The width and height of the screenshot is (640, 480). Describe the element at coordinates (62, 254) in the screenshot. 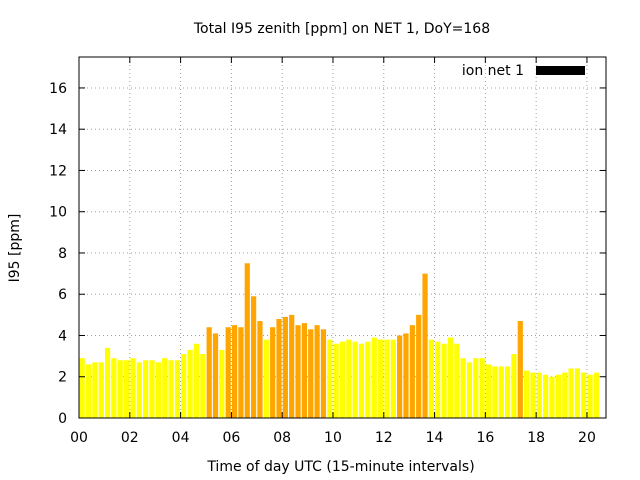

I see `y-tick-label: 8` at that location.